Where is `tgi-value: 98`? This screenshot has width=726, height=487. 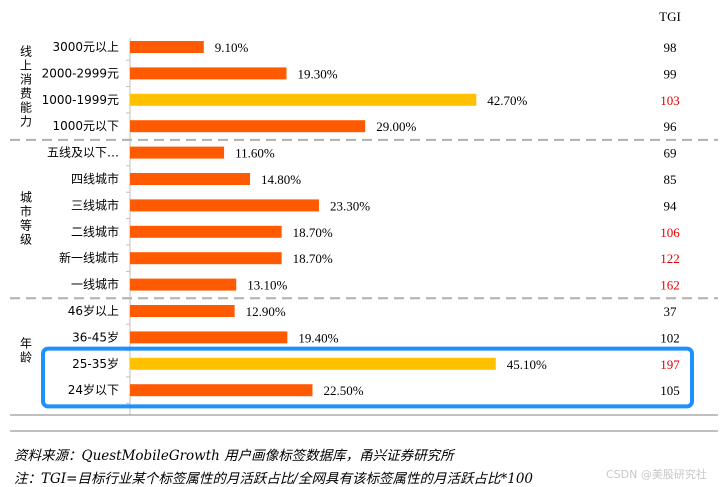 tgi-value: 98 is located at coordinates (670, 47).